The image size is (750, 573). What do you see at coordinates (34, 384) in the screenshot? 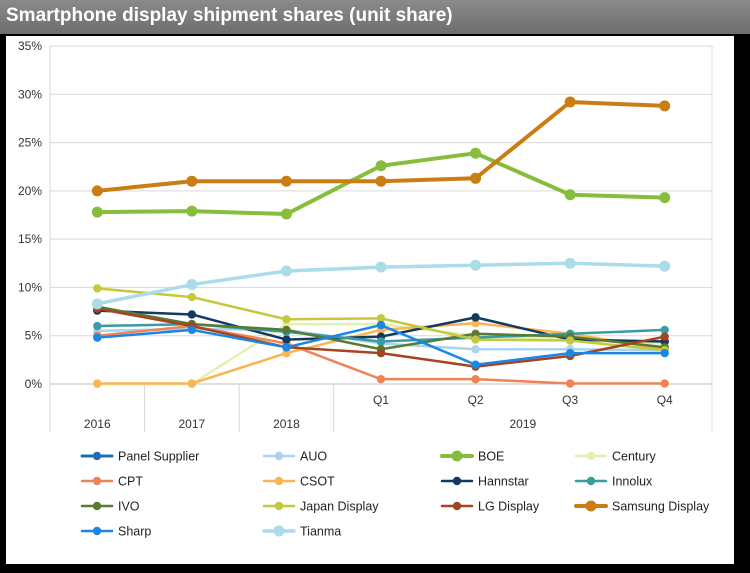
I see `y-tick-label: 0%` at bounding box center [34, 384].